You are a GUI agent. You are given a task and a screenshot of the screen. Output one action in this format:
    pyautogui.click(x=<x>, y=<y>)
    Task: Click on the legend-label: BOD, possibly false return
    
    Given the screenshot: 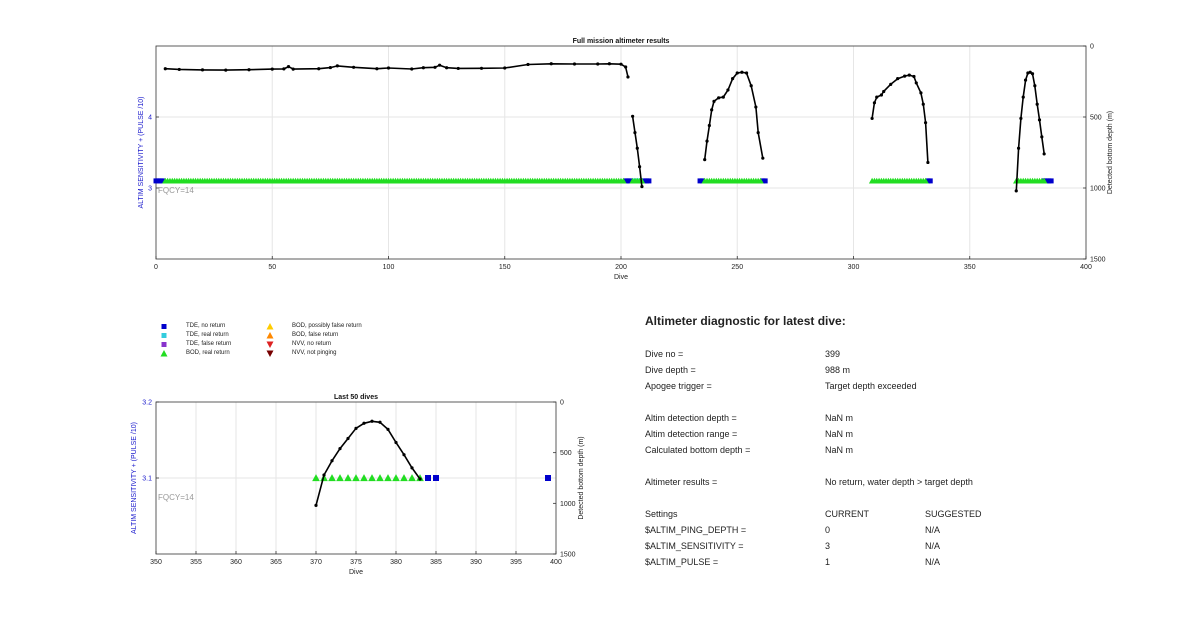 What is the action you would take?
    pyautogui.click(x=327, y=326)
    